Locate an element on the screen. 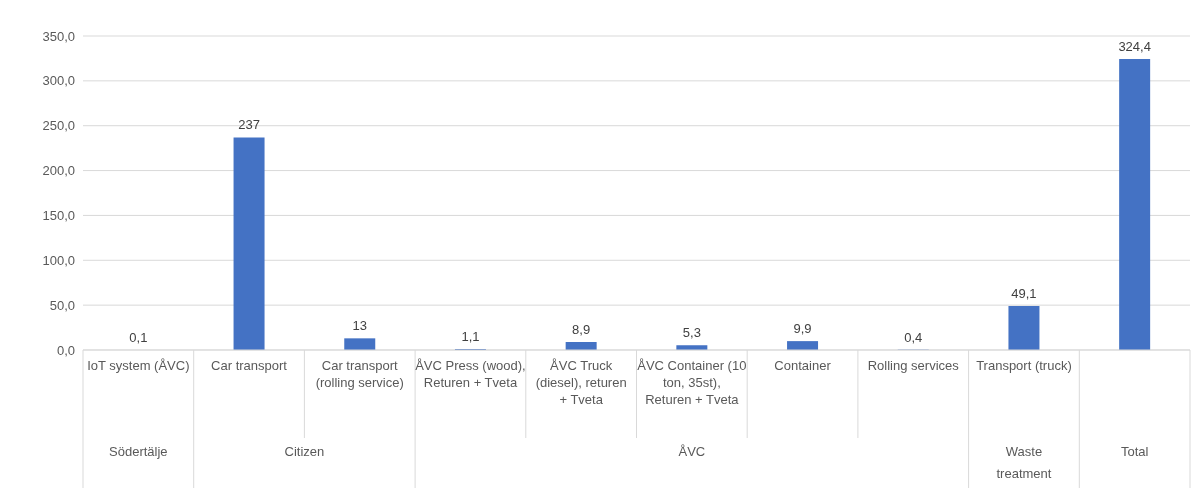 The image size is (1203, 492). y-tick-label: 50,0 is located at coordinates (62, 305).